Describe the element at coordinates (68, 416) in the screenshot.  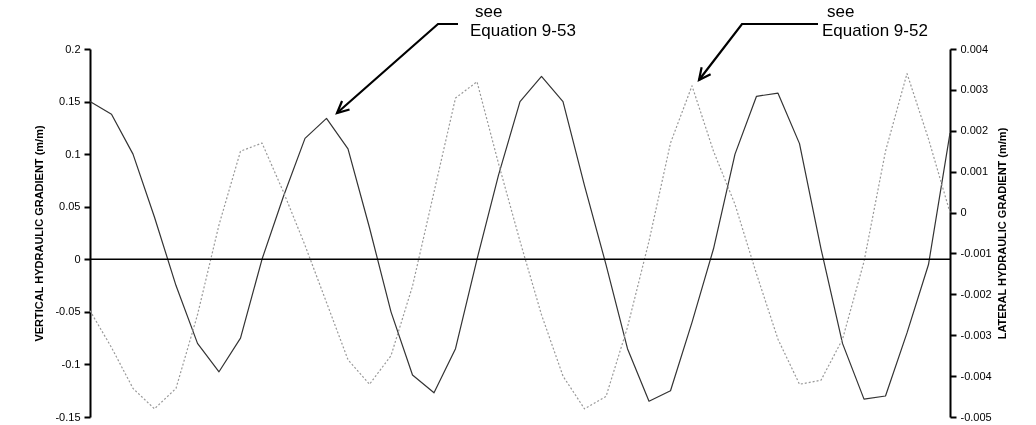
I see `y-tick-label: -0.15` at that location.